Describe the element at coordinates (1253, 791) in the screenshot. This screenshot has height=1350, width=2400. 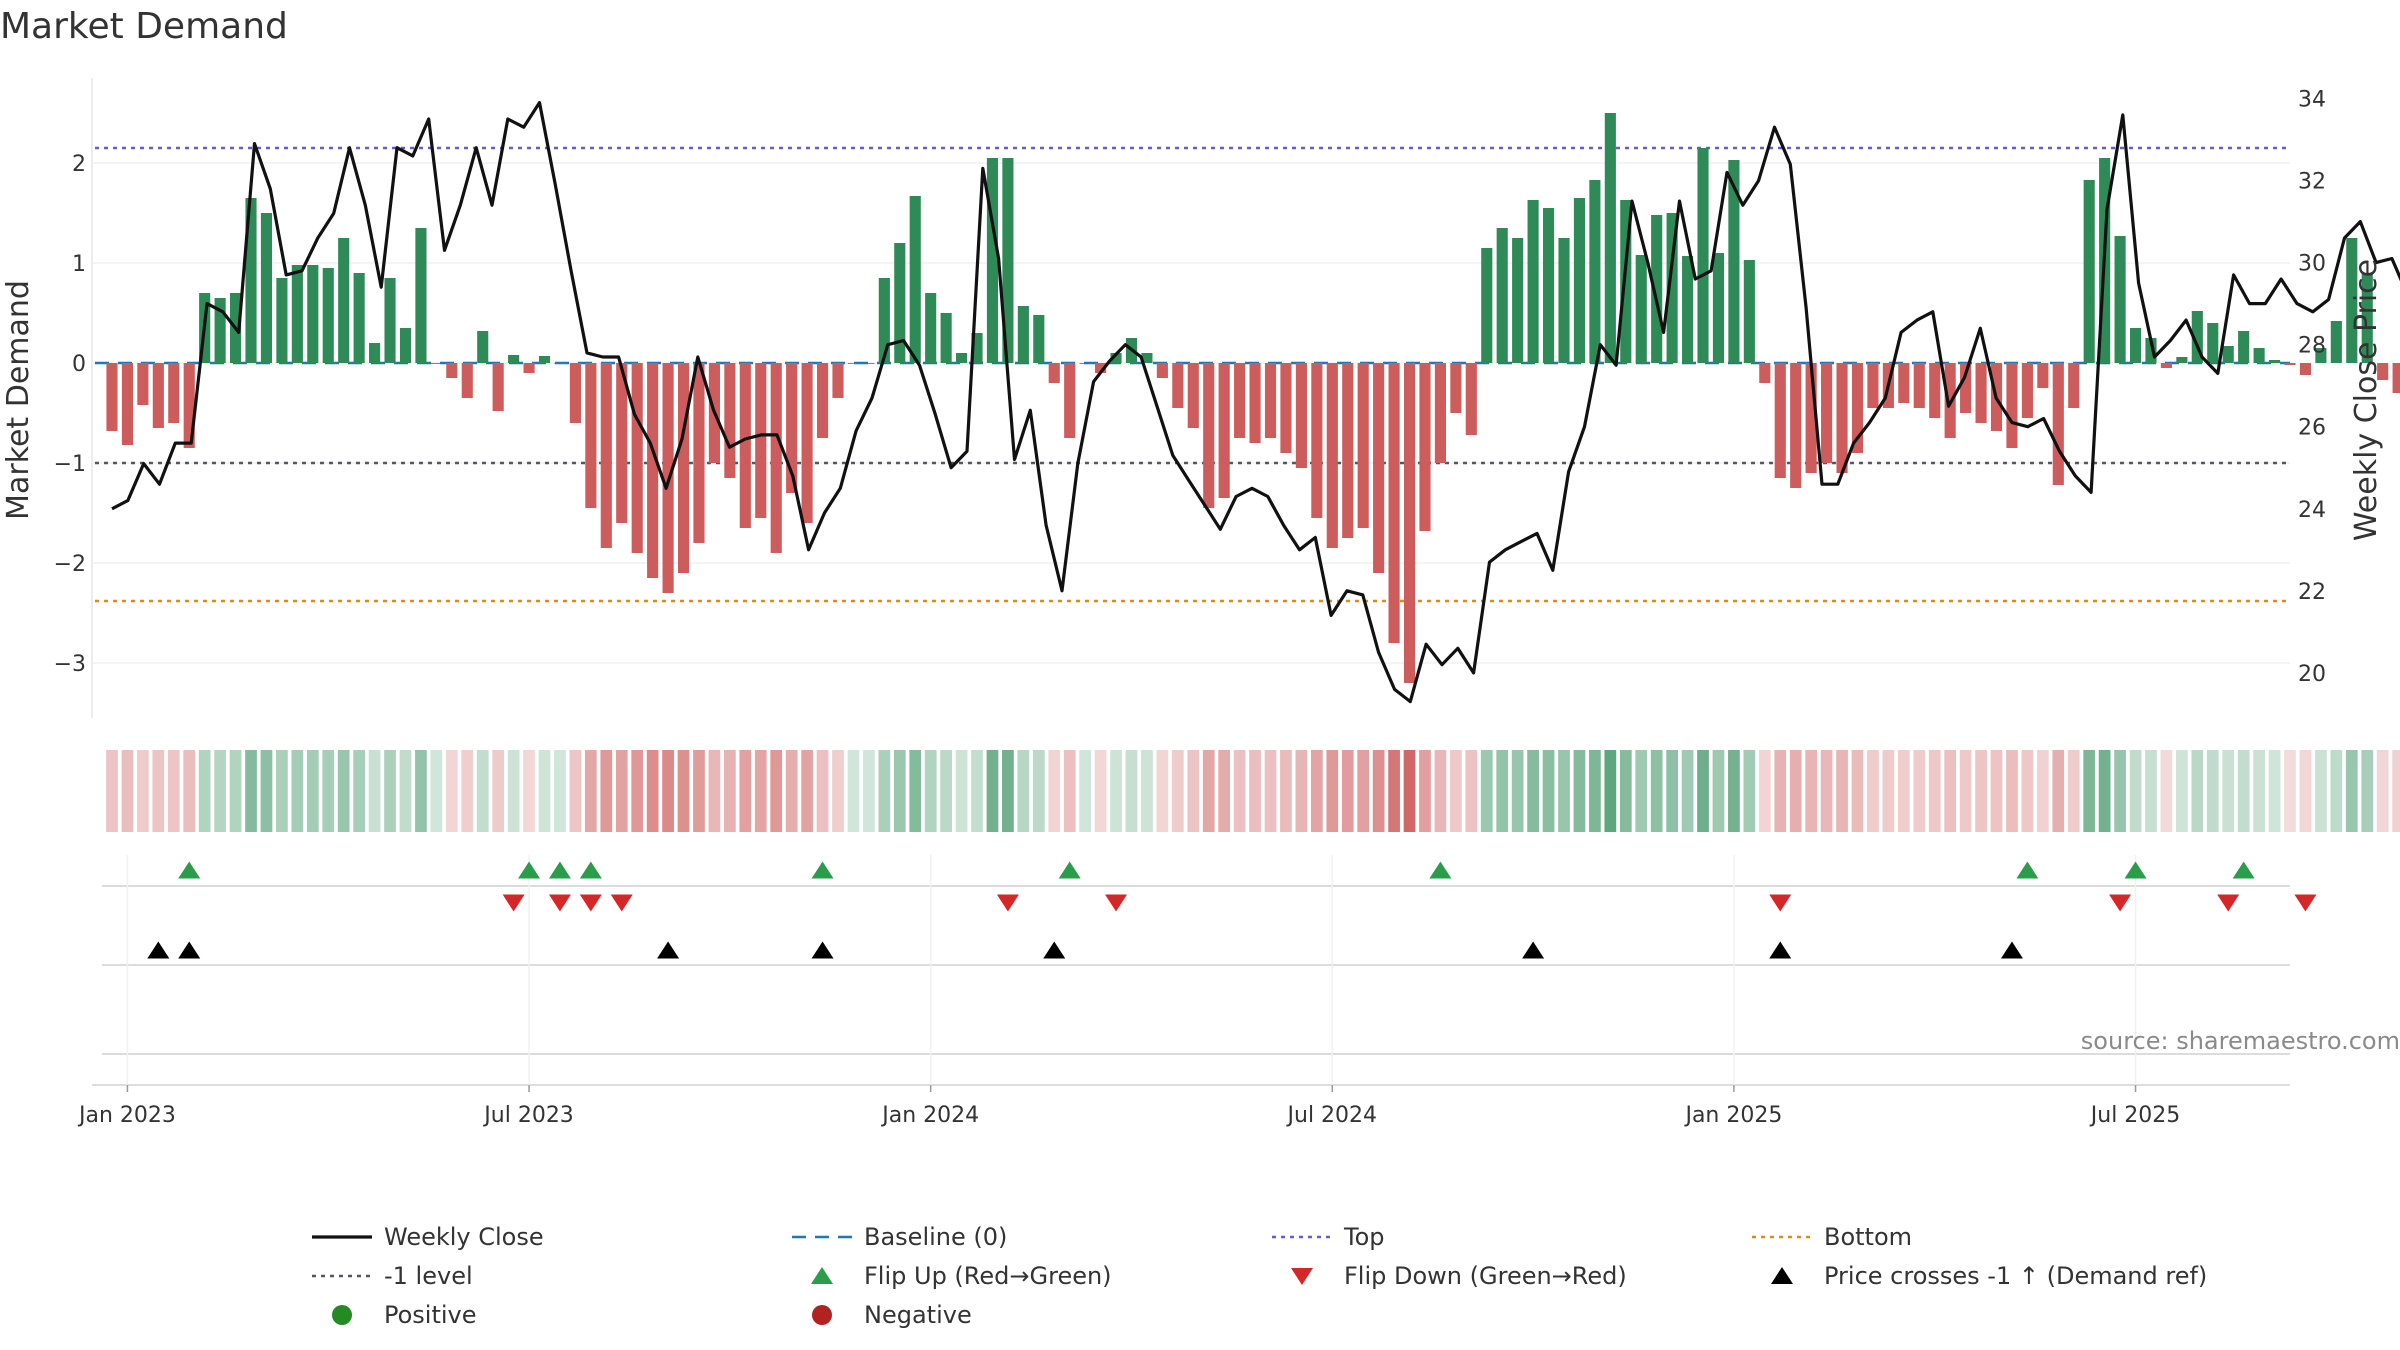
I see `demand-heat-strip` at that location.